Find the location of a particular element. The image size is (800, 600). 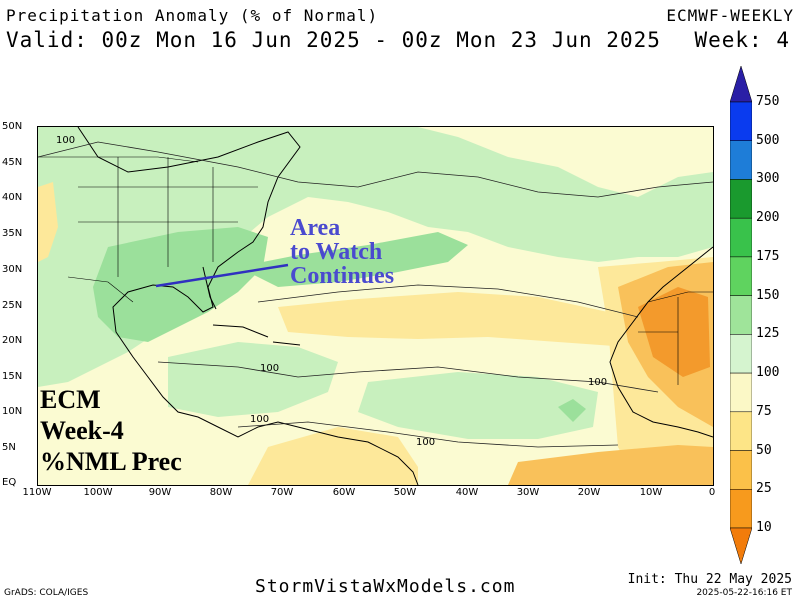

contour-tropic is located at coordinates (408, 377).